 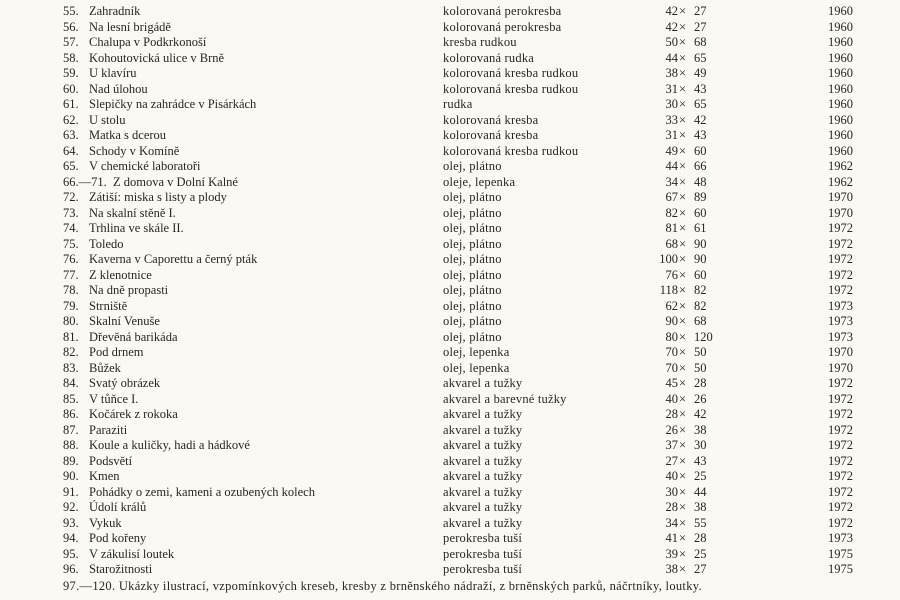 What do you see at coordinates (85, 181) in the screenshot?
I see `item-number: 66.—71.` at bounding box center [85, 181].